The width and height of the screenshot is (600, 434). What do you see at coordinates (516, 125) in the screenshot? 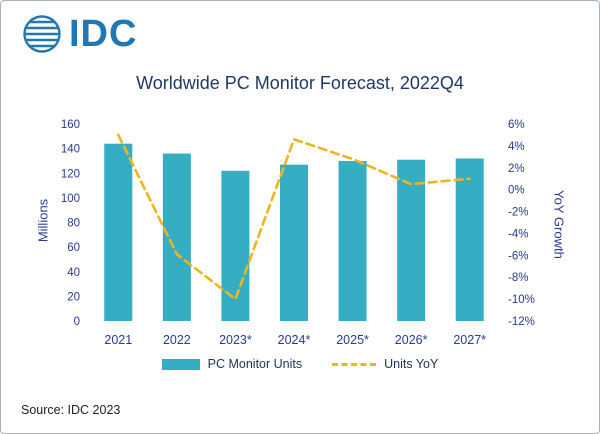
I see `right-tick-label: 6%` at bounding box center [516, 125].